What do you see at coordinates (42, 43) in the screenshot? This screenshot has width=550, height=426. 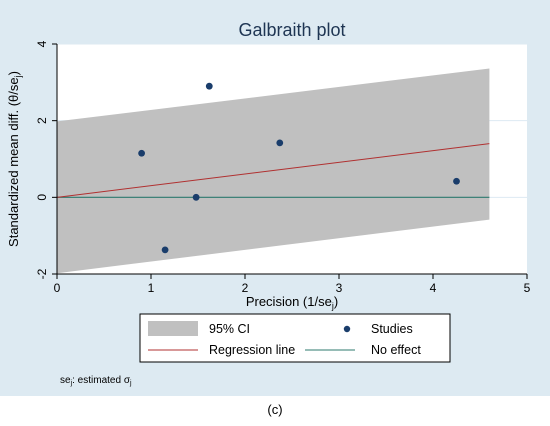 I see `y-tick-label: 4` at bounding box center [42, 43].